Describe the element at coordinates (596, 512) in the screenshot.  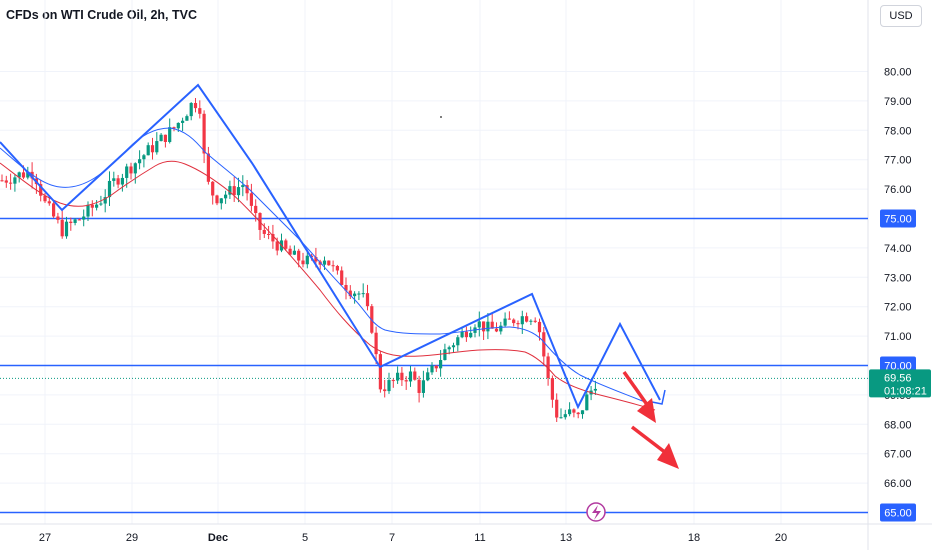
I see `economic-event-icon` at that location.